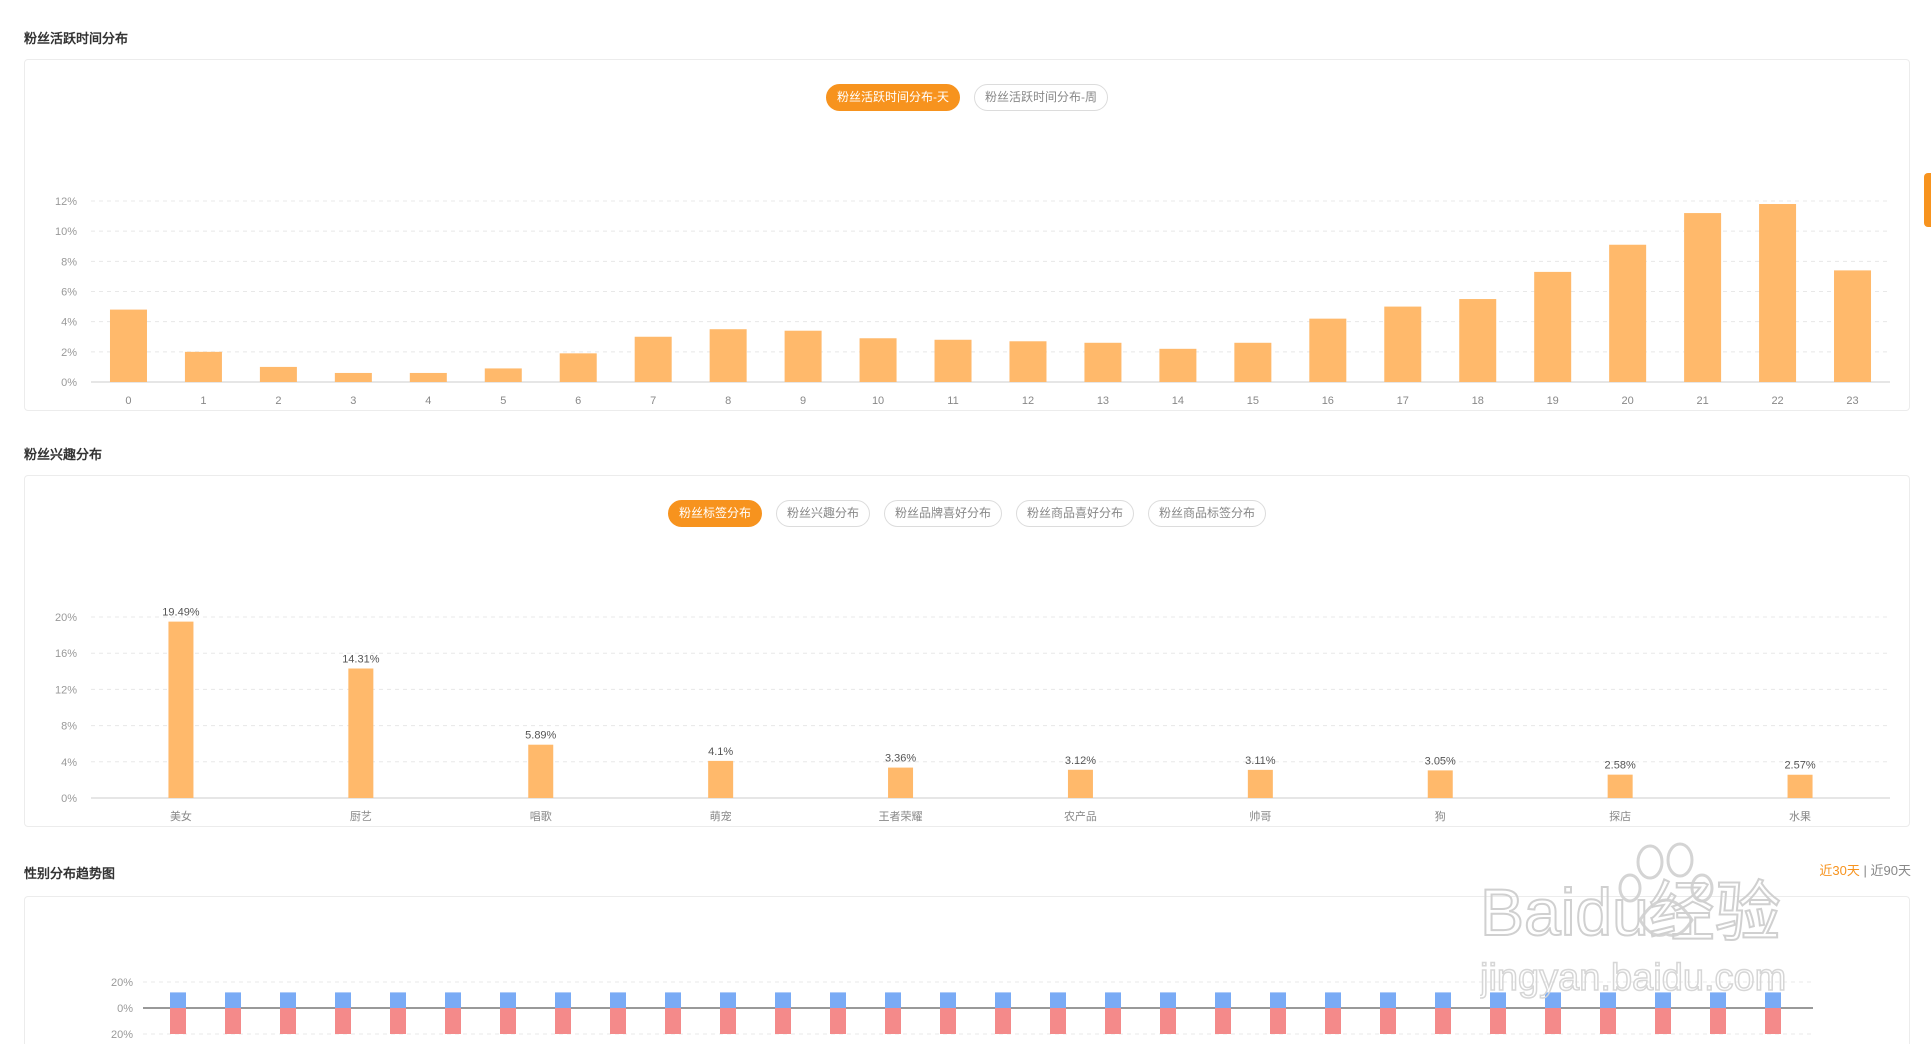 This screenshot has width=1931, height=1044. I want to click on side-scroll-tab, so click(1927, 200).